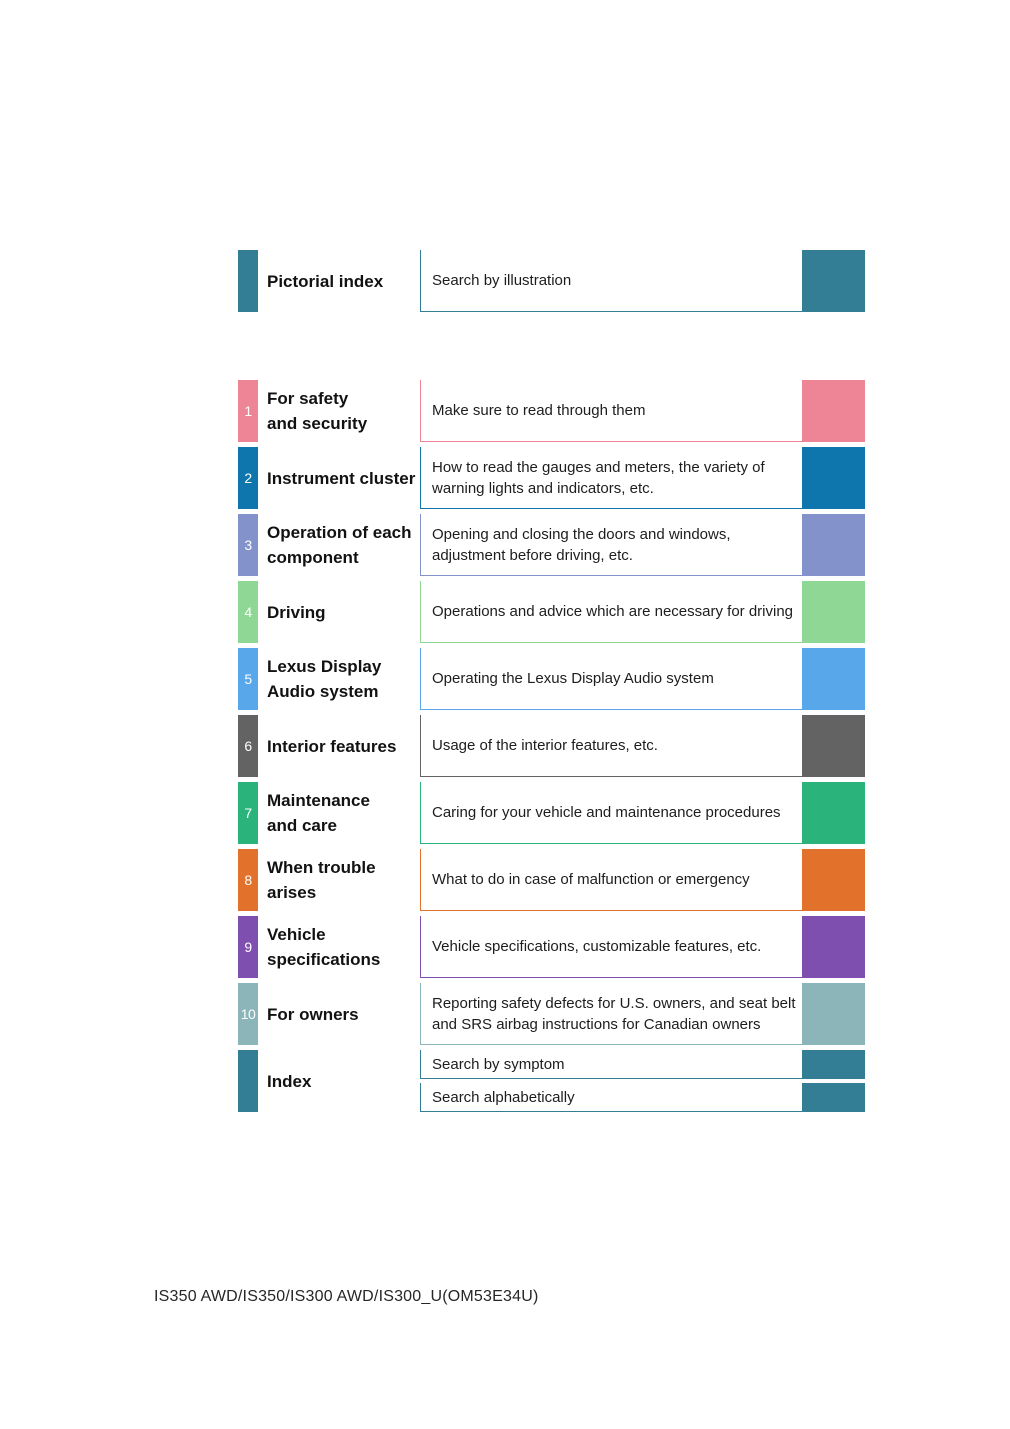  What do you see at coordinates (248, 947) in the screenshot?
I see `section-number-badge: 9` at bounding box center [248, 947].